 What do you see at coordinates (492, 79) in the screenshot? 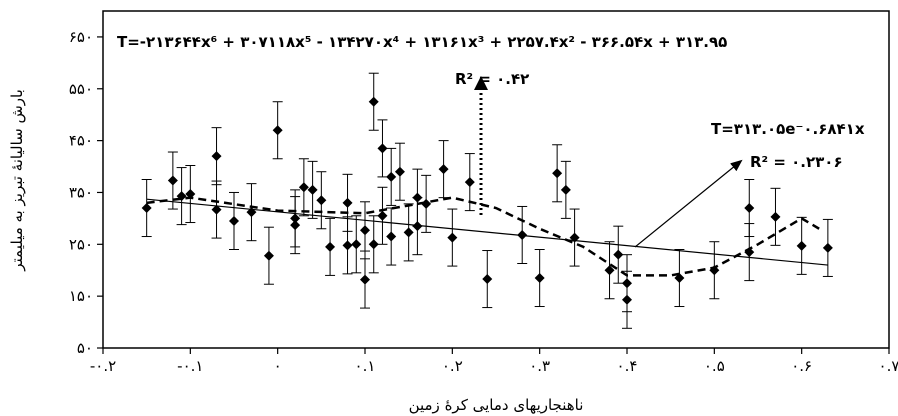
I see `poly-r2: R² = ۰.۴۲` at bounding box center [492, 79].